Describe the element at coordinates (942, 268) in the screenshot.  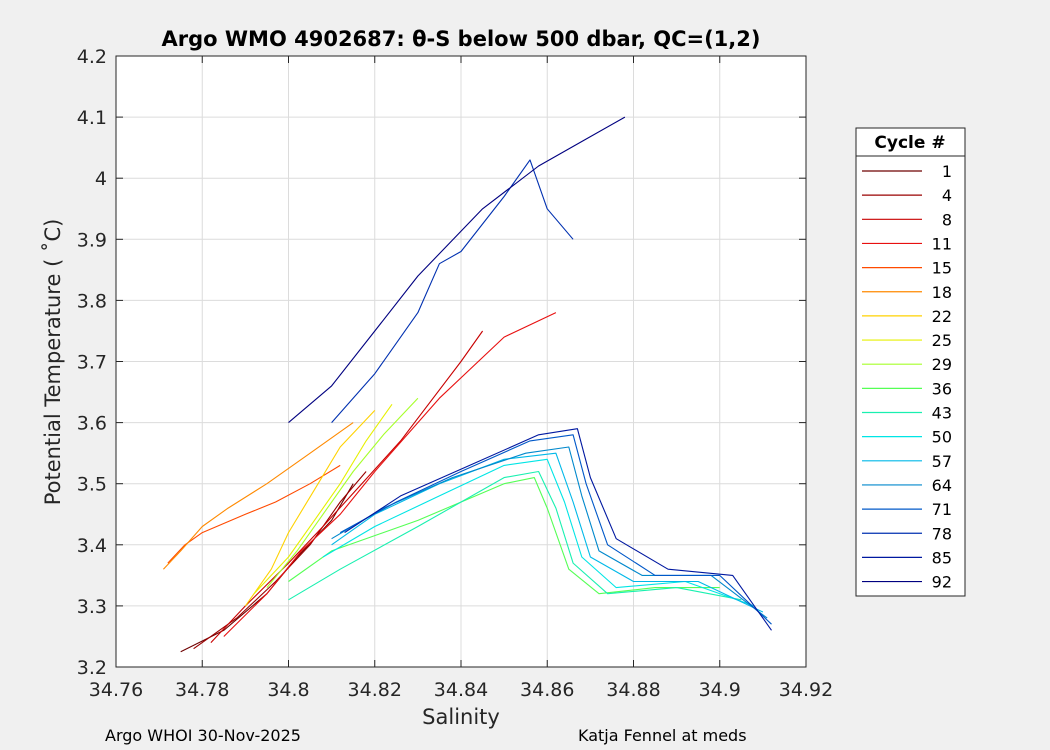
I see `legend-entry-label: 15` at that location.